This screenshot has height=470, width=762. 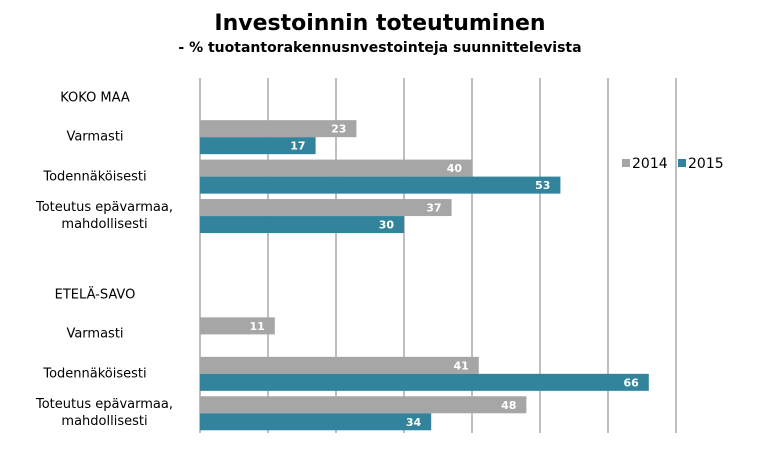 I want to click on value-label: 11, so click(x=256, y=326).